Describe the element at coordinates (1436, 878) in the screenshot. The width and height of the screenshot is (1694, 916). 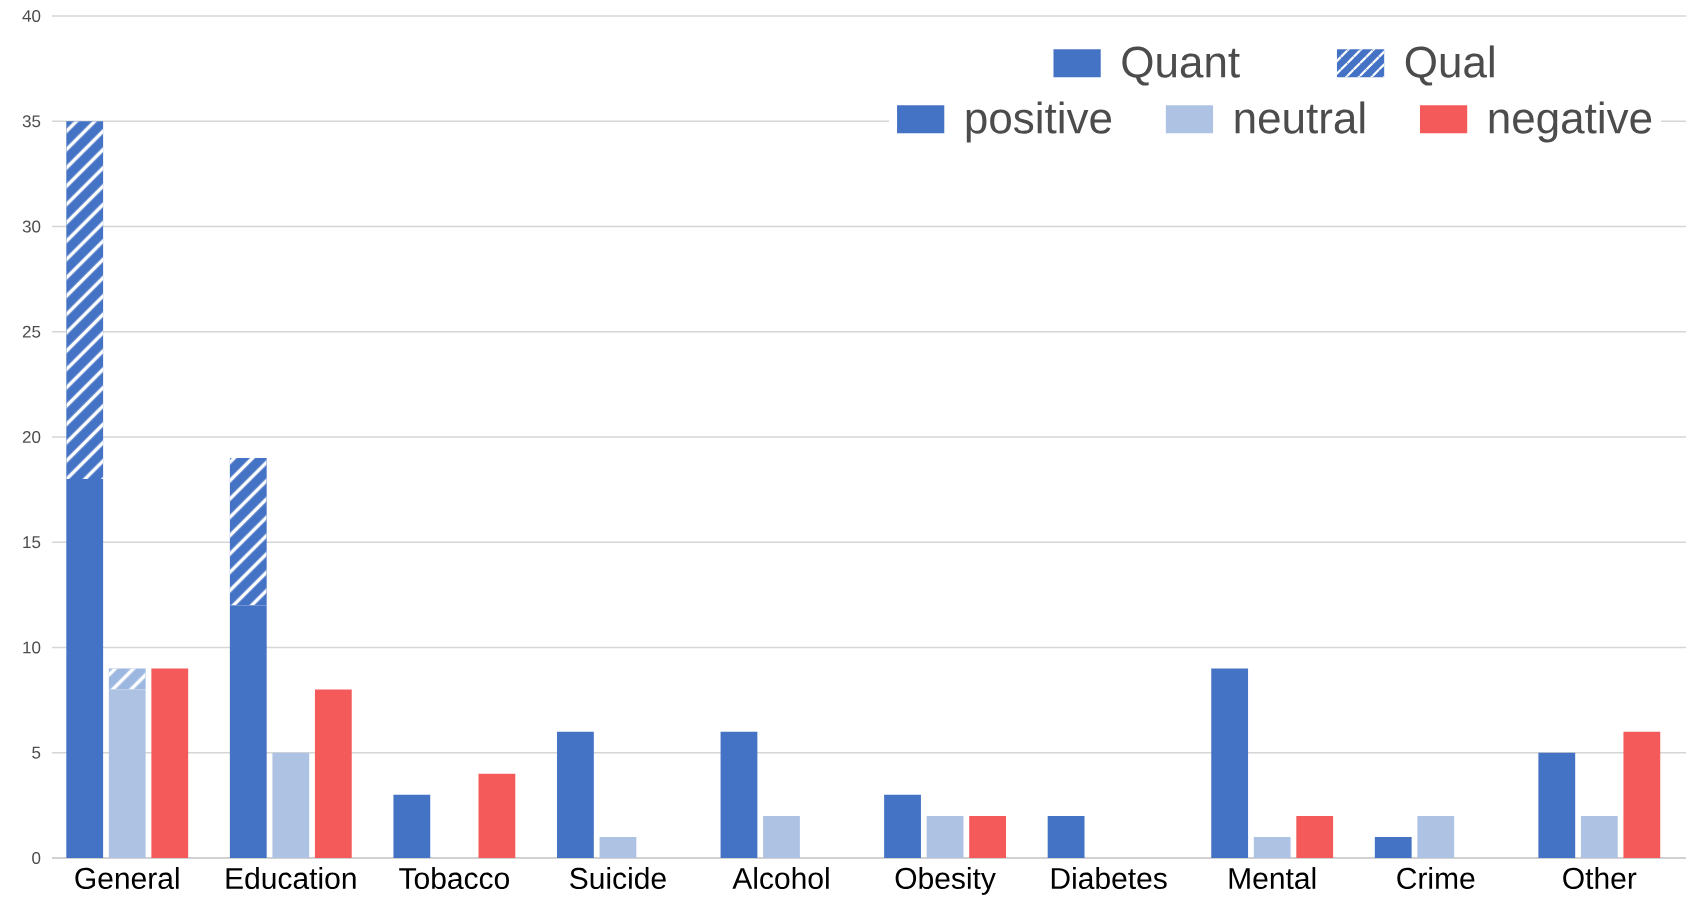
I see `x-tick-label: Crime` at that location.